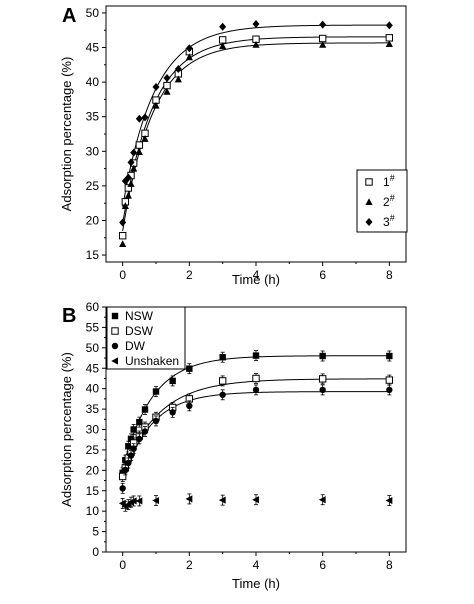  I want to click on series-NSW, so click(256, 414).